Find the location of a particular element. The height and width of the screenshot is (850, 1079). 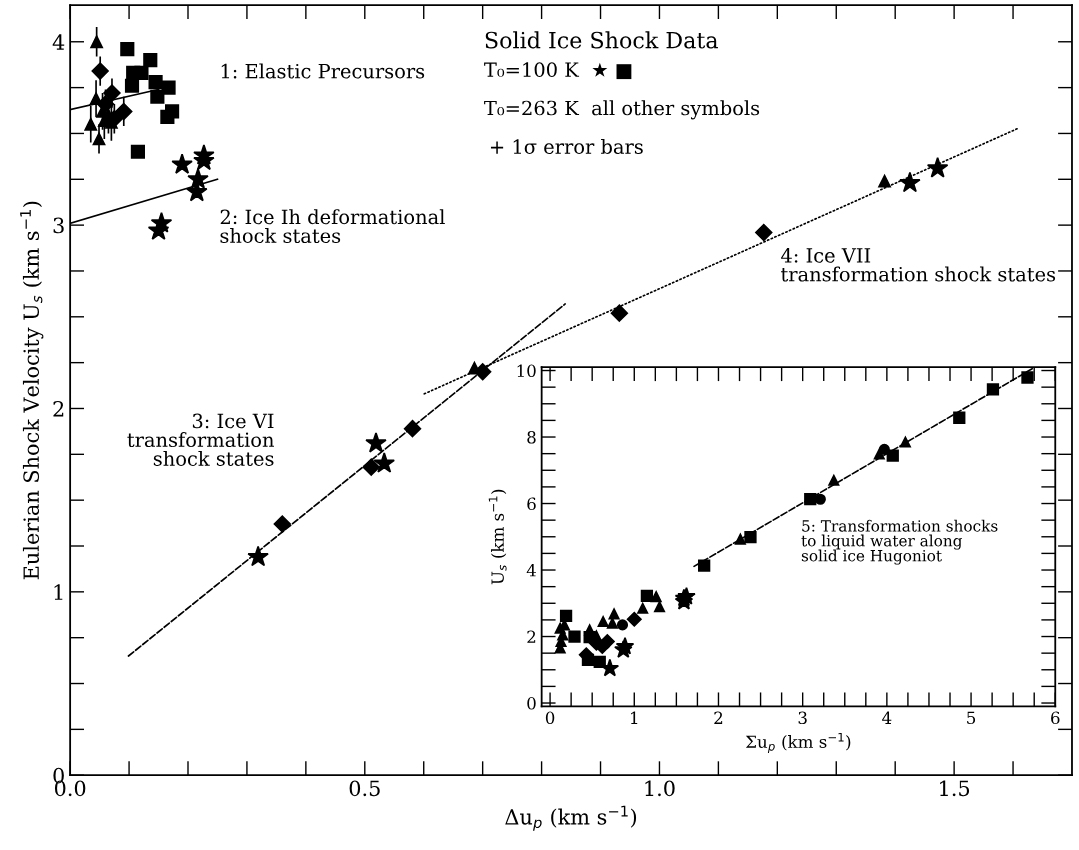

x-tick-label: 1.0 is located at coordinates (660, 788).